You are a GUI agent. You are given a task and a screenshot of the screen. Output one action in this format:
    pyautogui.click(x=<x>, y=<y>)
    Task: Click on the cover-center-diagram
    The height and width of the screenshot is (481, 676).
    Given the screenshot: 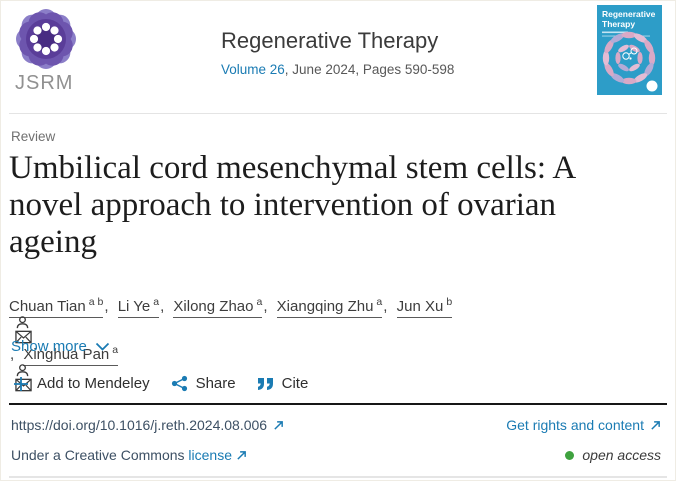 What is the action you would take?
    pyautogui.click(x=630, y=53)
    